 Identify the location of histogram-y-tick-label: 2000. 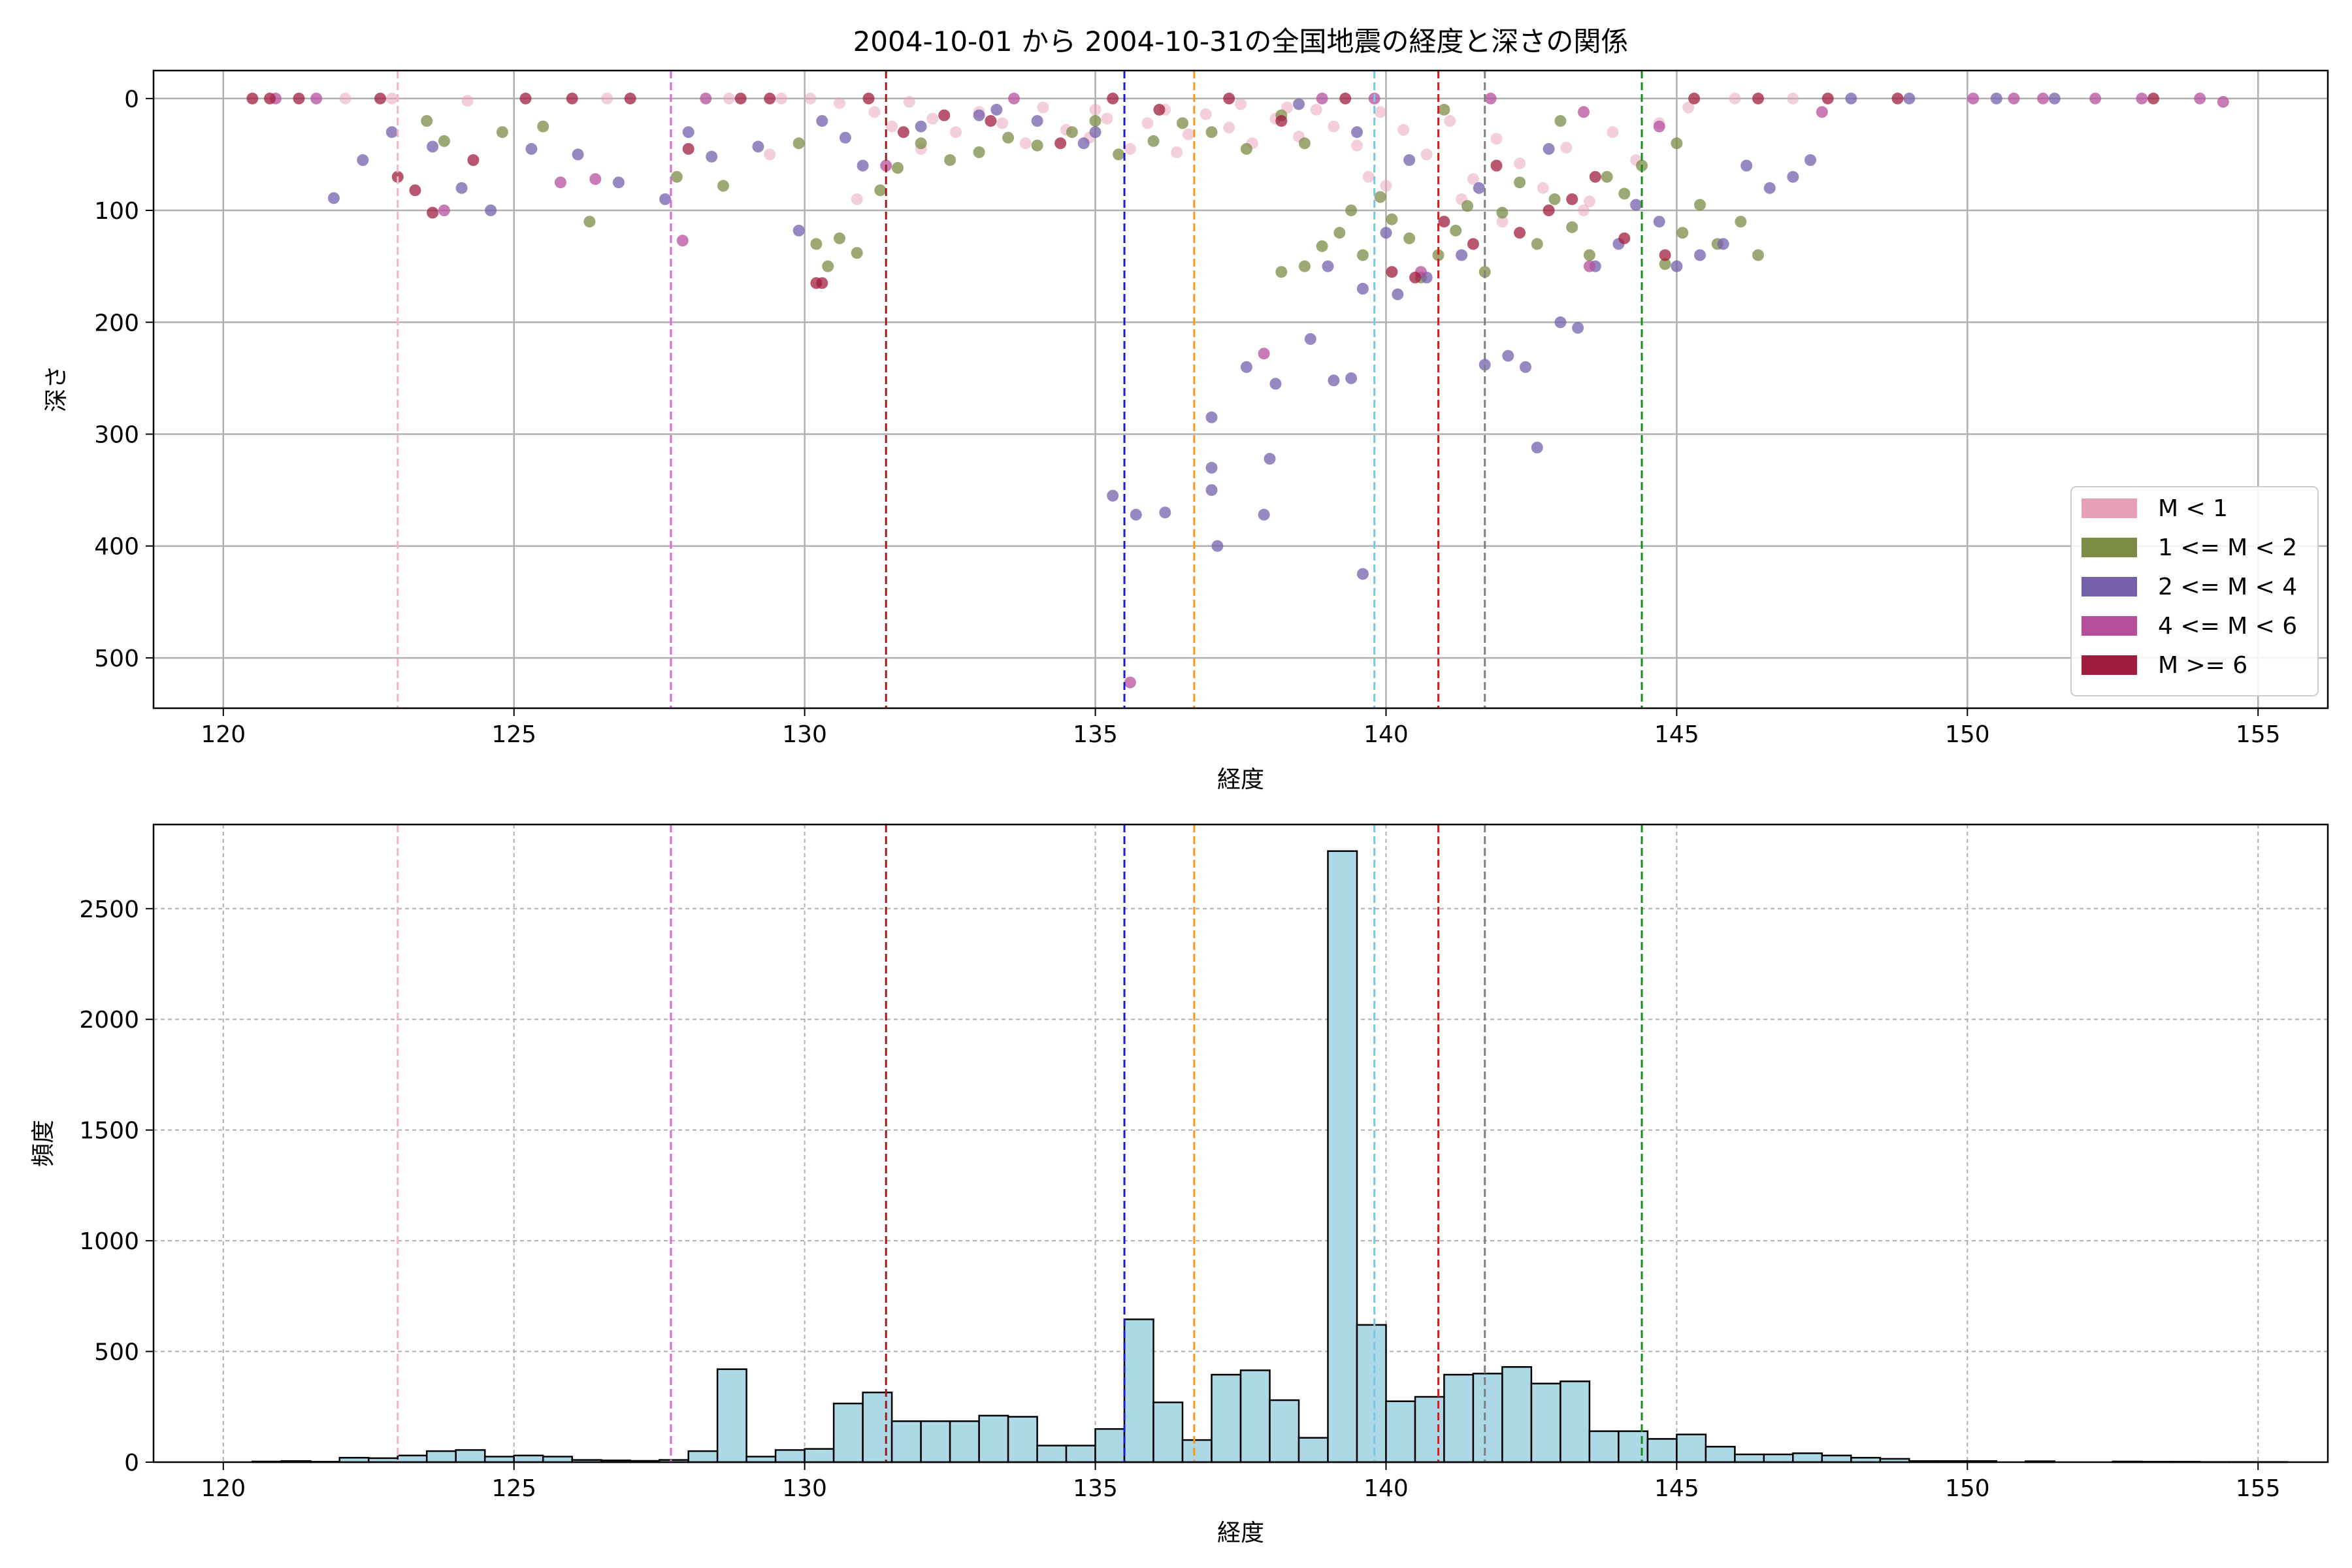
(109, 1020).